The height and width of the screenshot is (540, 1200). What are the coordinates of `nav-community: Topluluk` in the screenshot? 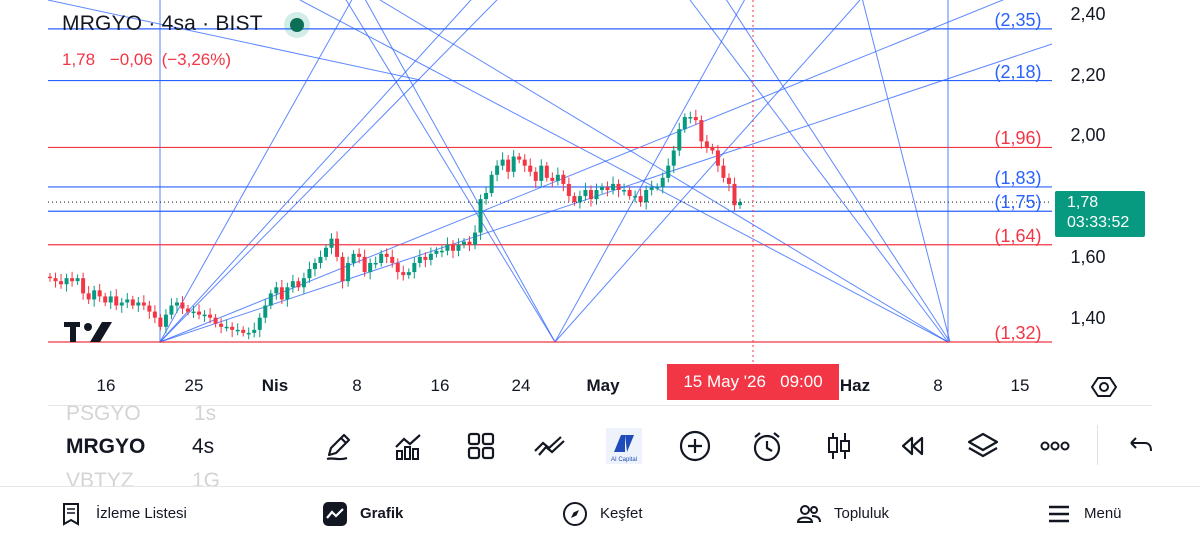 It's located at (842, 513).